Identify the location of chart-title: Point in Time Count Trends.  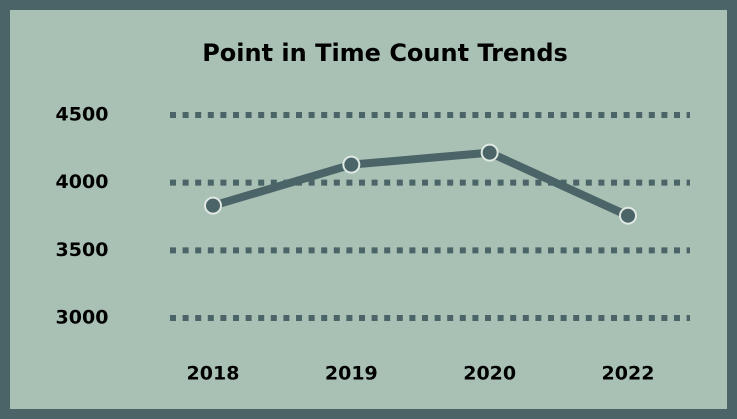
(385, 53).